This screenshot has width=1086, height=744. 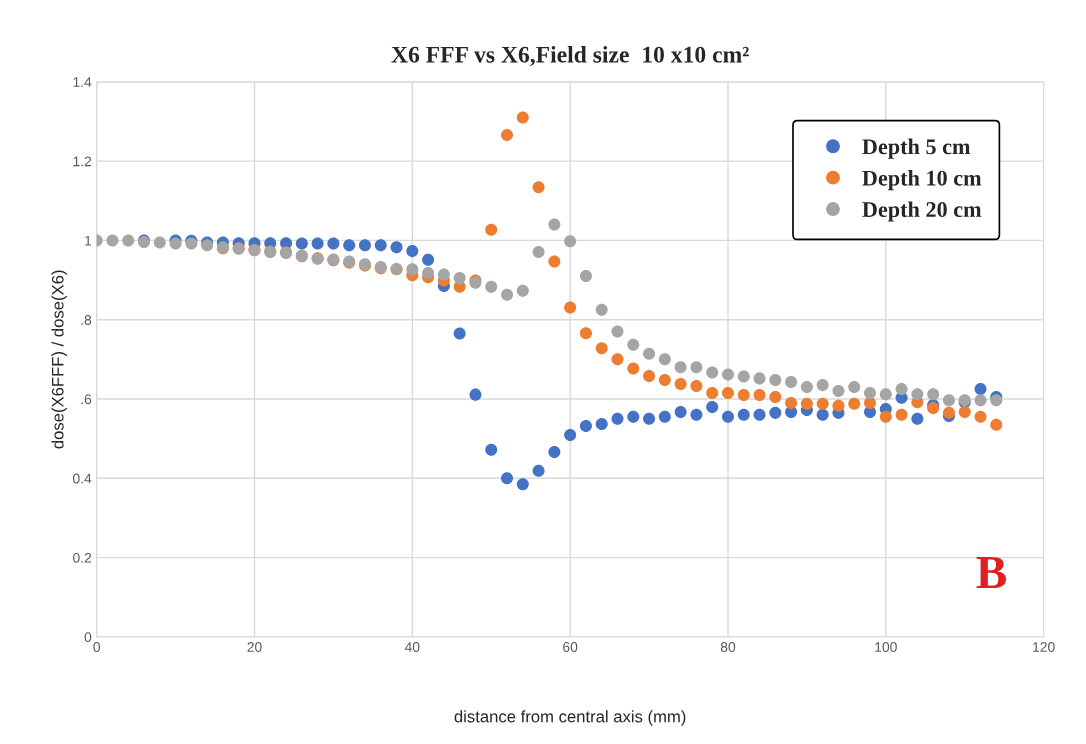 I want to click on x-tick-label: 100, so click(x=886, y=647).